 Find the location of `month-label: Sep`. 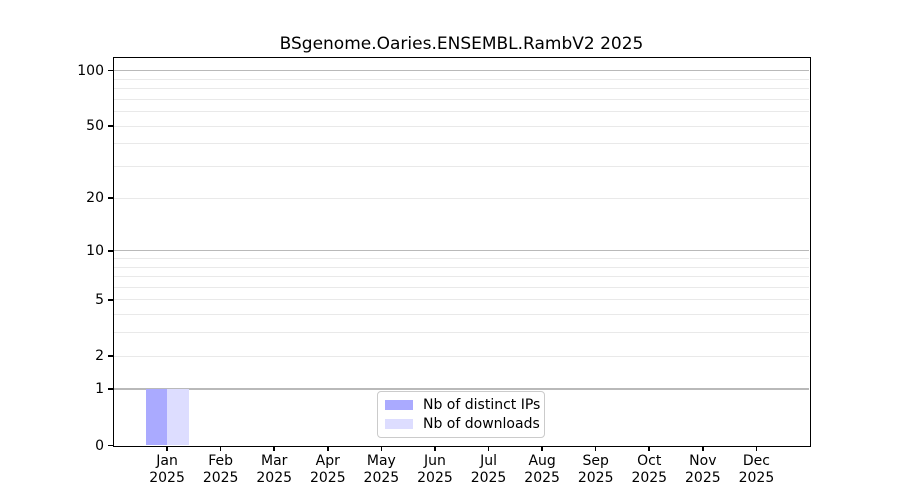

month-label: Sep is located at coordinates (595, 461).